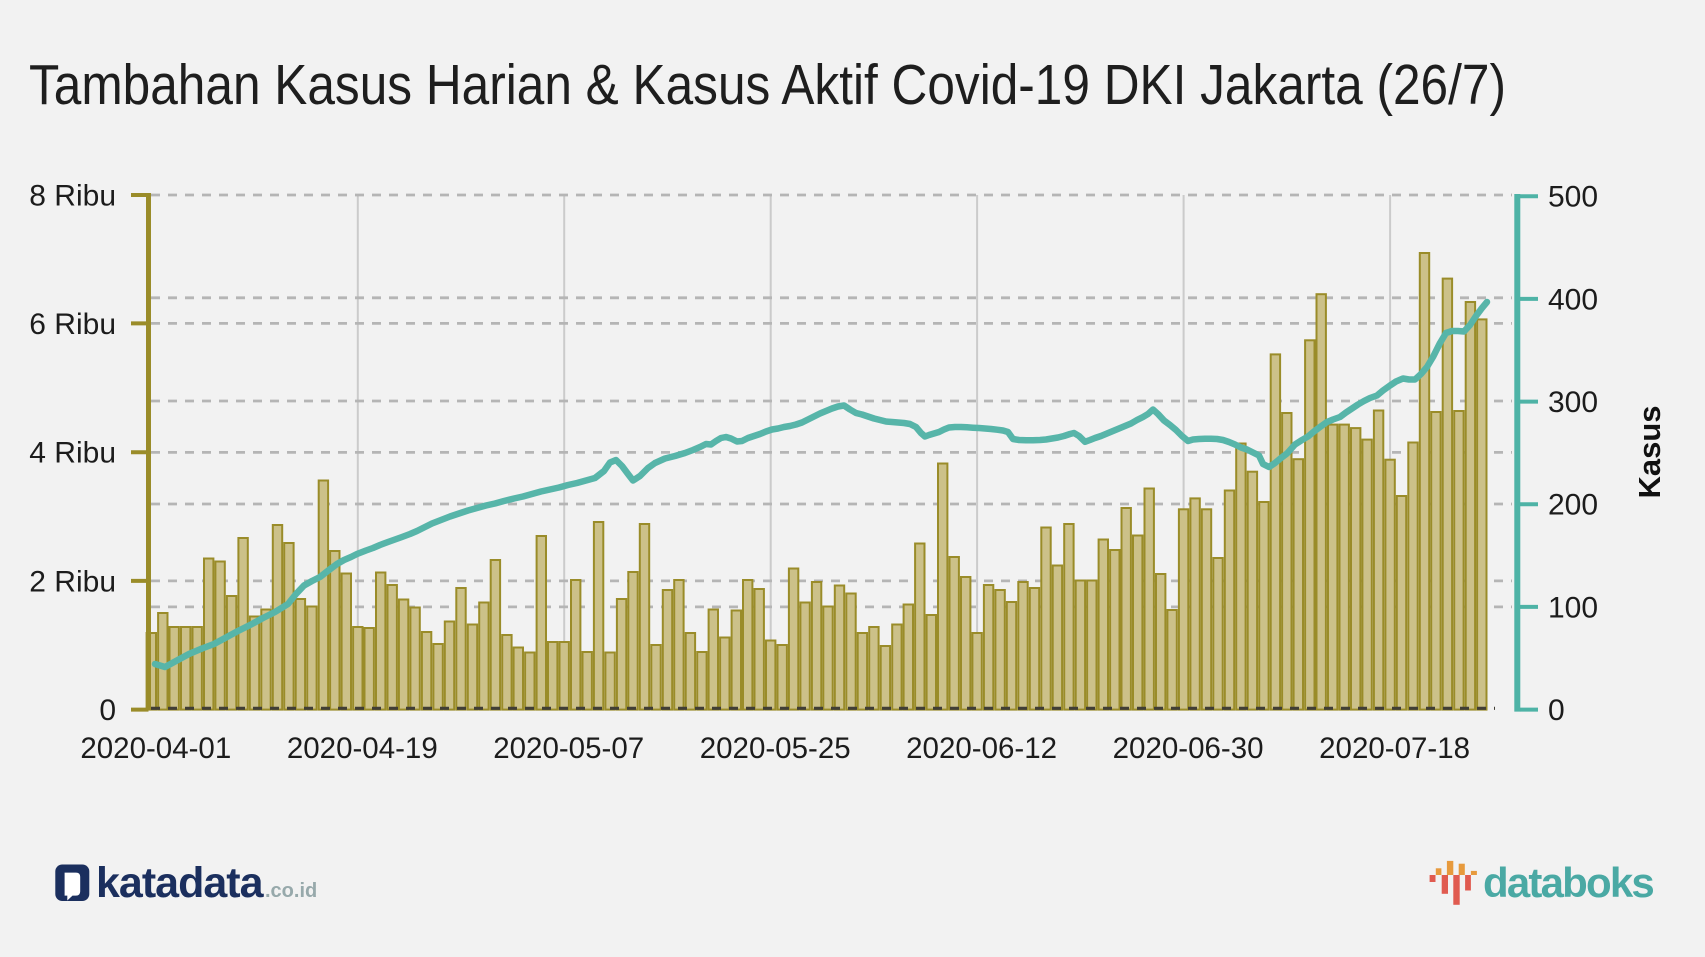  I want to click on svg-text: 6 Ribu, so click(72, 324).